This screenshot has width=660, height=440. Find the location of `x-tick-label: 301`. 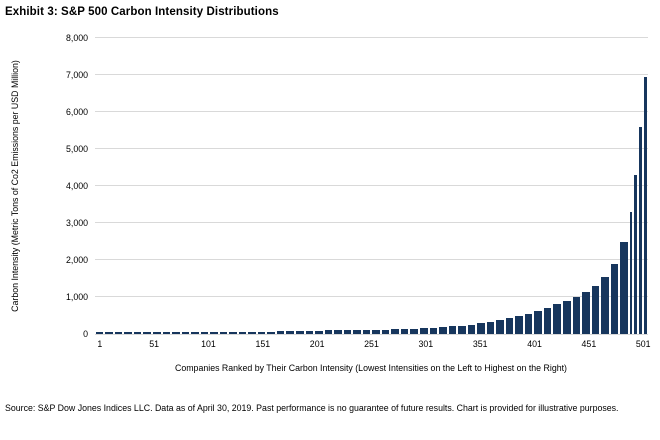

x-tick-label: 301 is located at coordinates (426, 344).